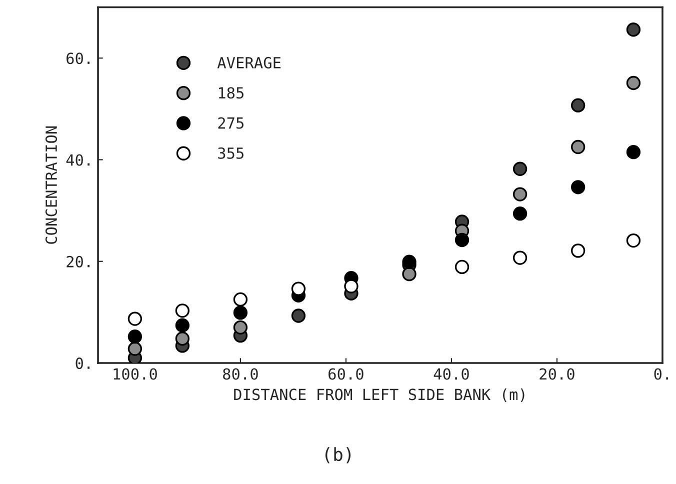  Describe the element at coordinates (83, 364) in the screenshot. I see `y-tick-label: 0.` at that location.